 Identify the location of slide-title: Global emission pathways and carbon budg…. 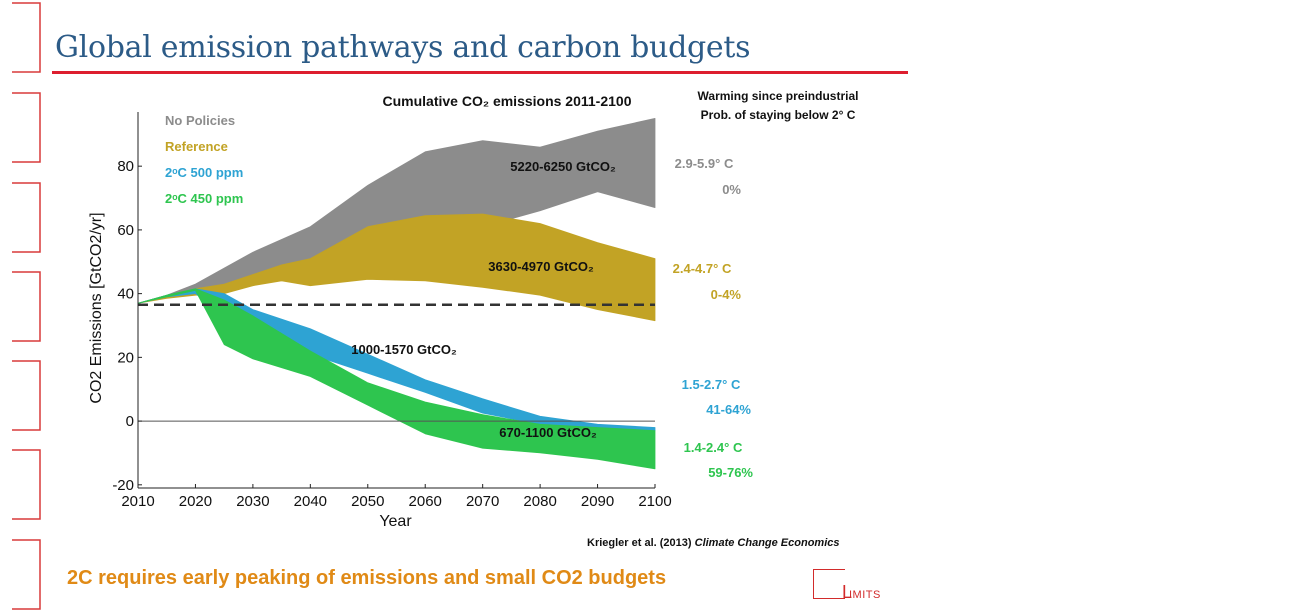
(403, 47).